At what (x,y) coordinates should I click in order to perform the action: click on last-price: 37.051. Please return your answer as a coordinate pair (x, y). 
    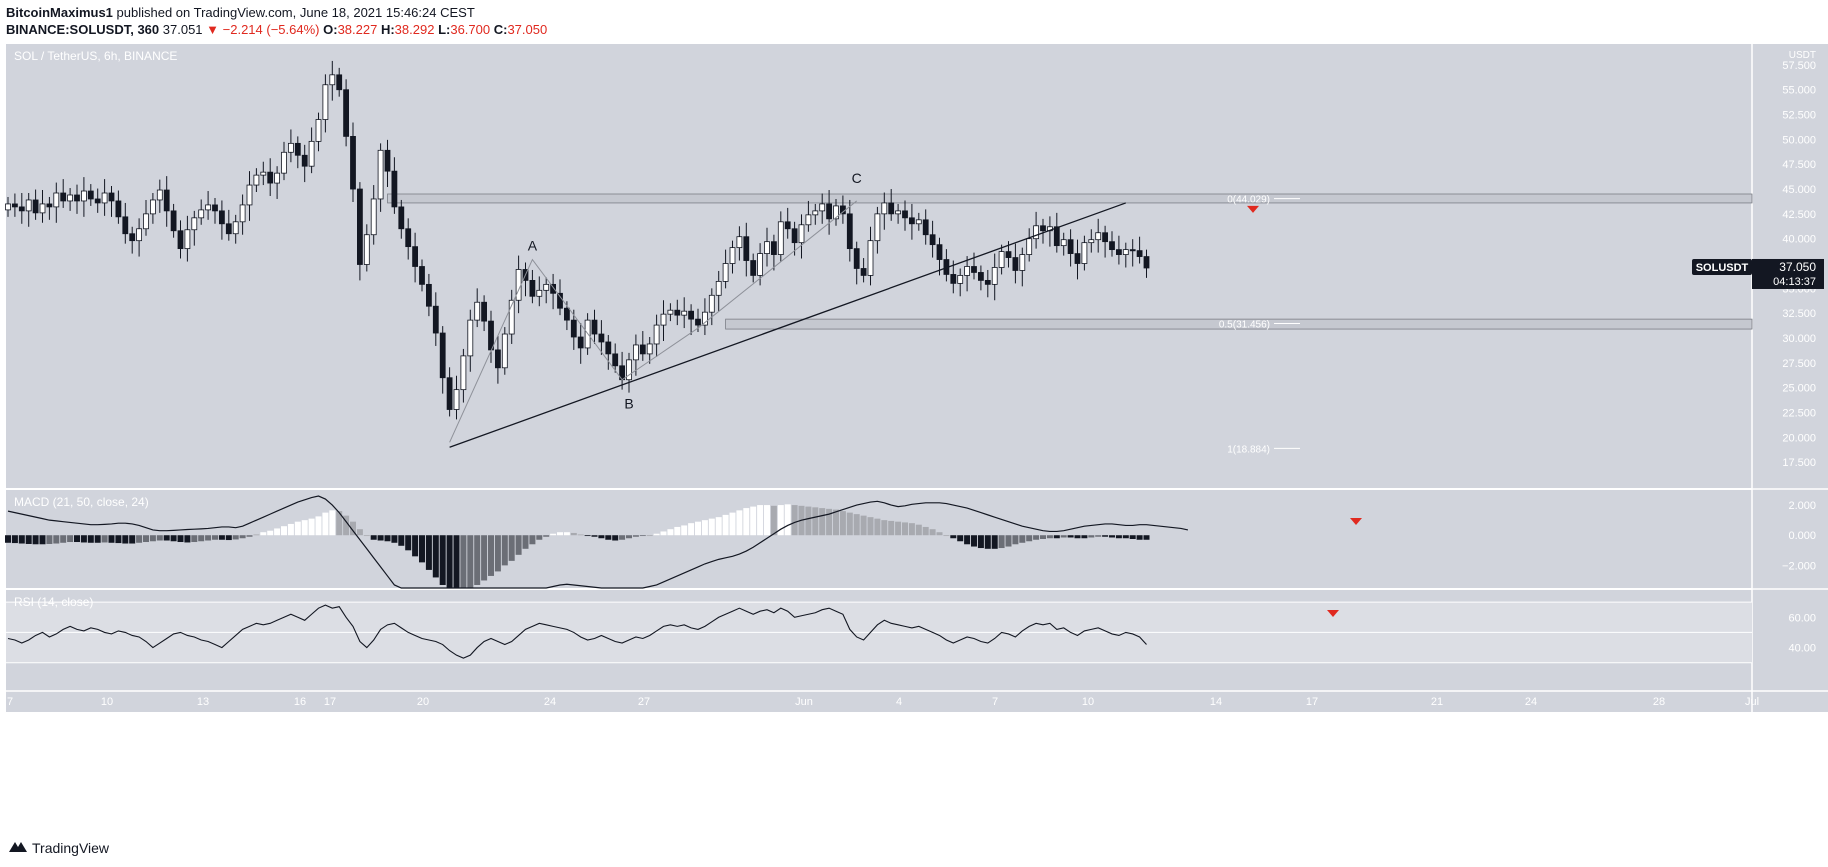
    Looking at the image, I should click on (182, 29).